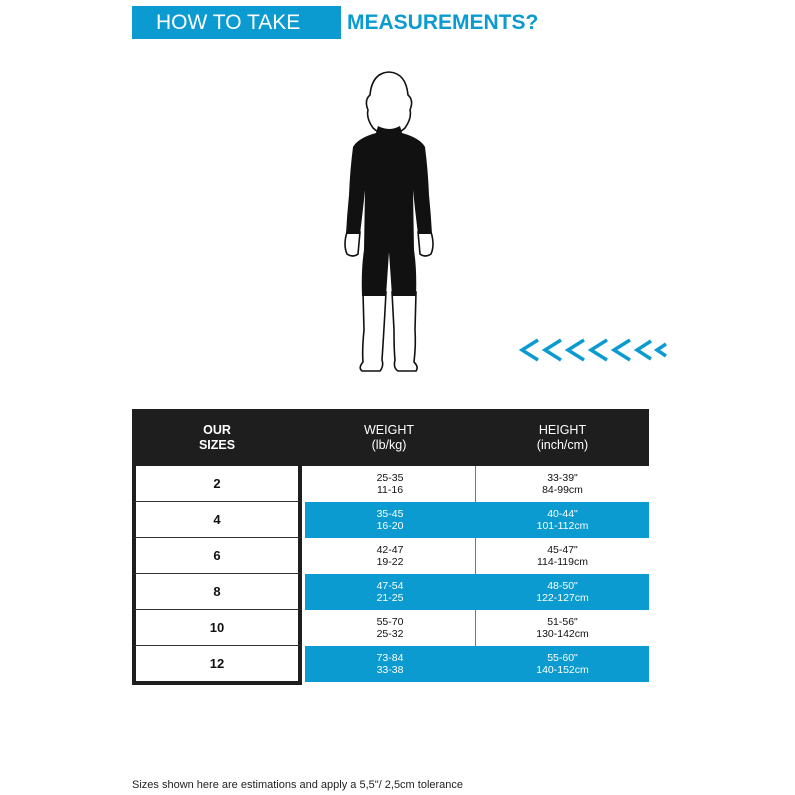 Image resolution: width=795 pixels, height=795 pixels. Describe the element at coordinates (217, 444) in the screenshot. I see `header-sizes-line2: SIZES` at that location.